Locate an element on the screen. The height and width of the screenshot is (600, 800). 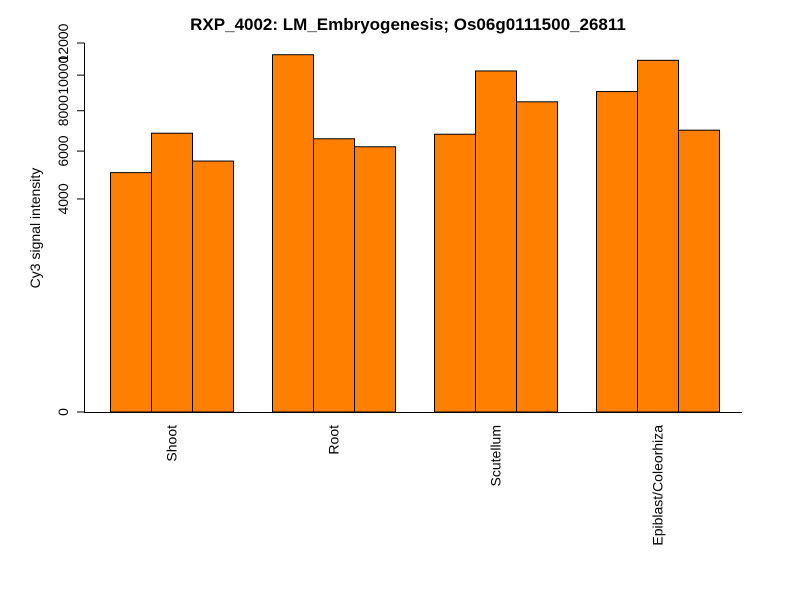
y-tick-label: 6000 is located at coordinates (63, 150).